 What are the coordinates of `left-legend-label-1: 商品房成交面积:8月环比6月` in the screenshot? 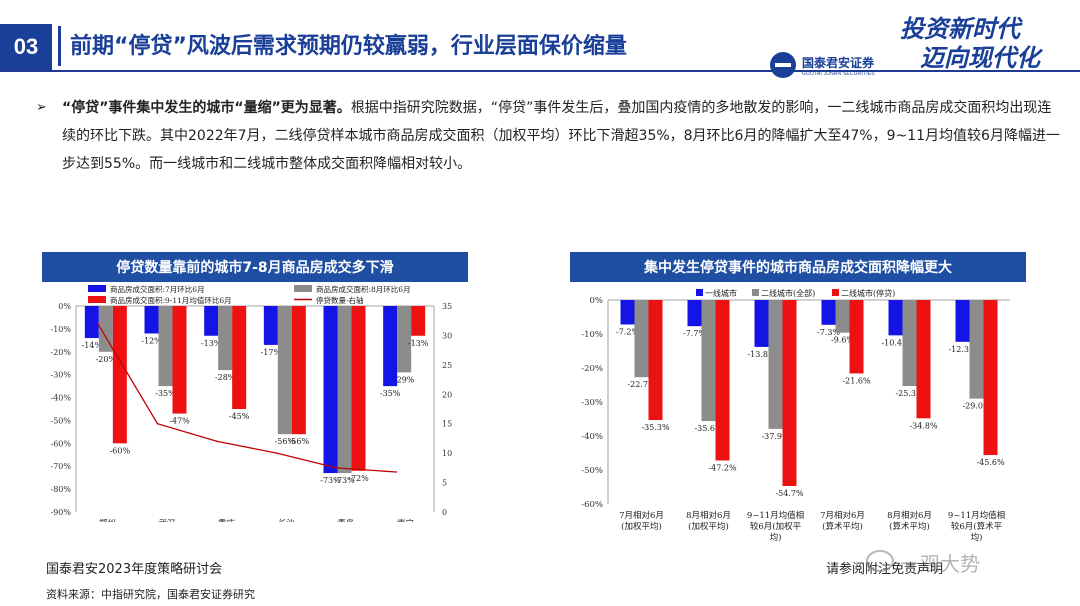 It's located at (363, 289).